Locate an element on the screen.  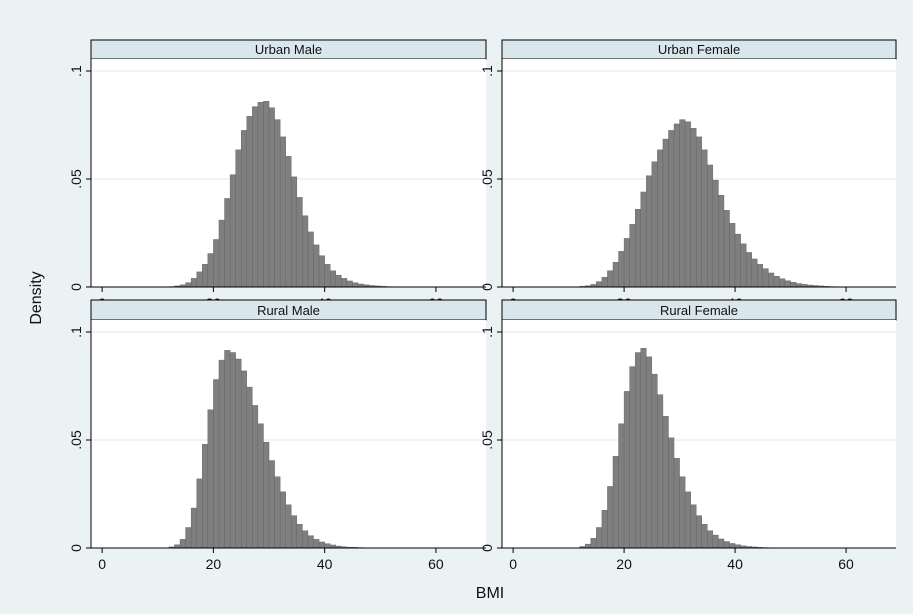
panel-title: Rural Male is located at coordinates (288, 310).